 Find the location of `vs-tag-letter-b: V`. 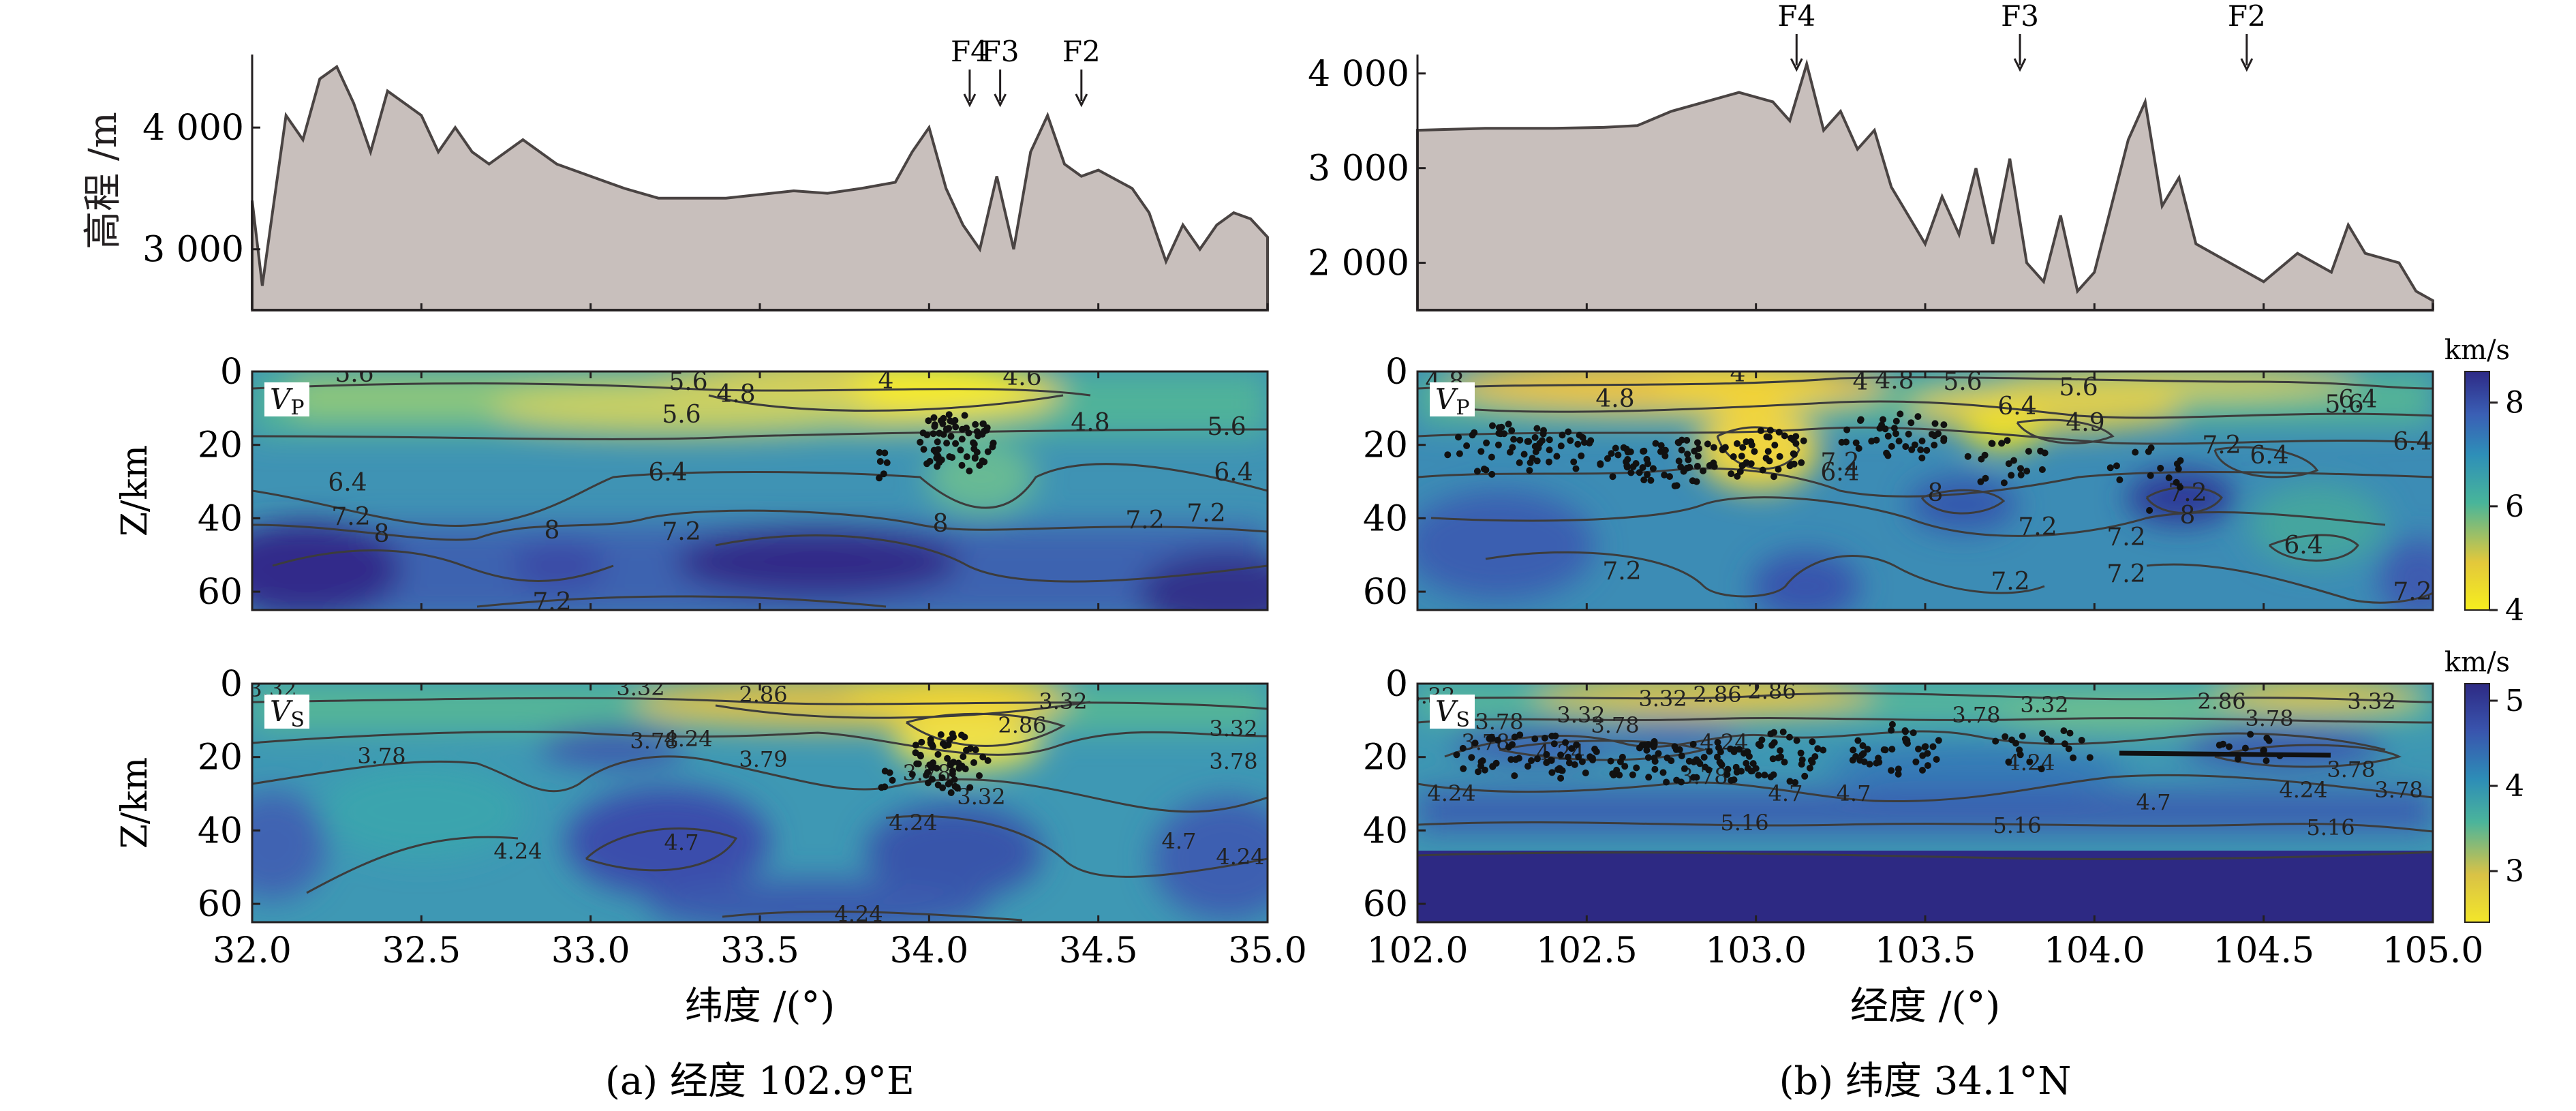

vs-tag-letter-b: V is located at coordinates (1446, 711).